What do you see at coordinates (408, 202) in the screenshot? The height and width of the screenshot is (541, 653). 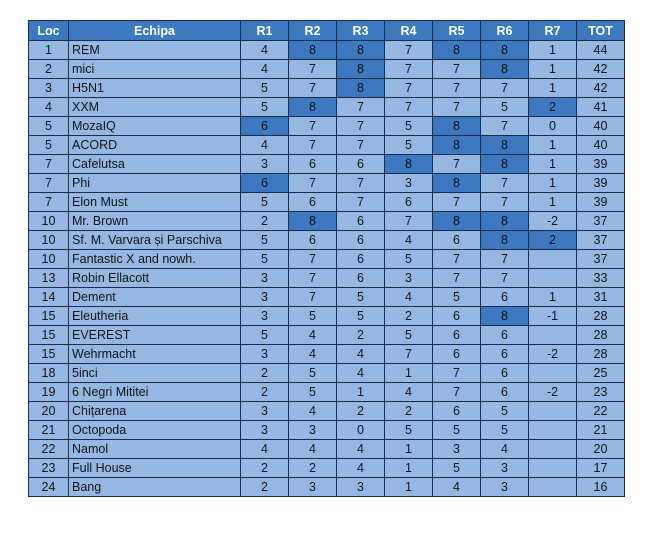 I see `cell-r4: 6` at bounding box center [408, 202].